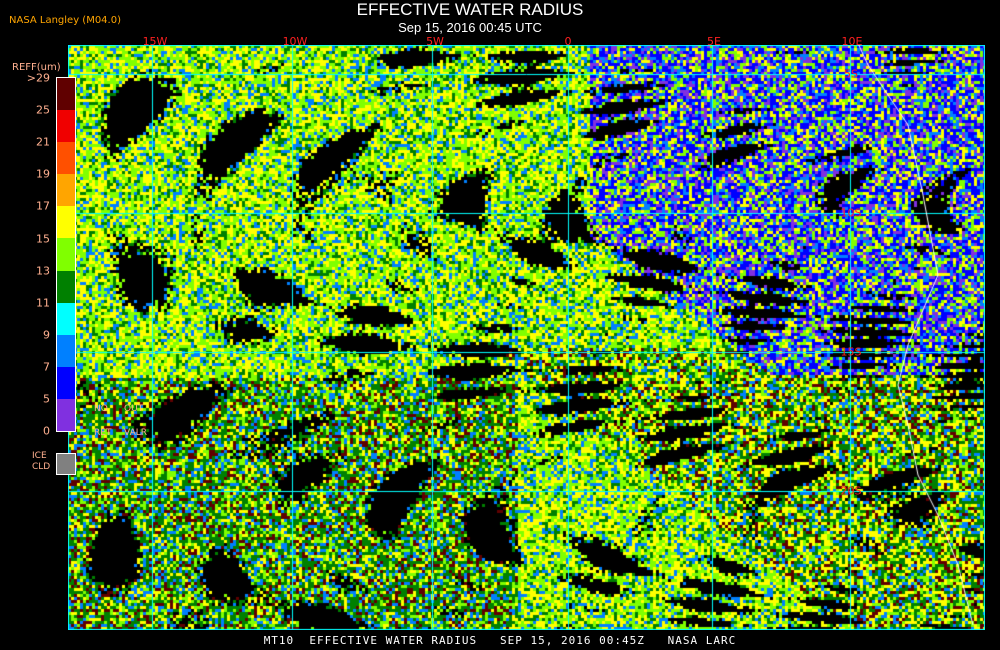 The image size is (1000, 650). I want to click on lon-label-15w: 15W, so click(155, 41).